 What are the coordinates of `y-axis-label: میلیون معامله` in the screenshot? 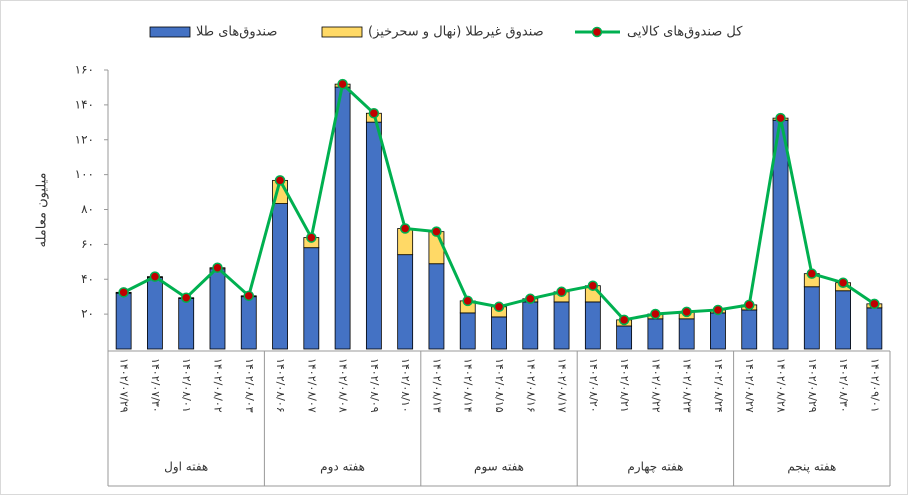 It's located at (42, 210).